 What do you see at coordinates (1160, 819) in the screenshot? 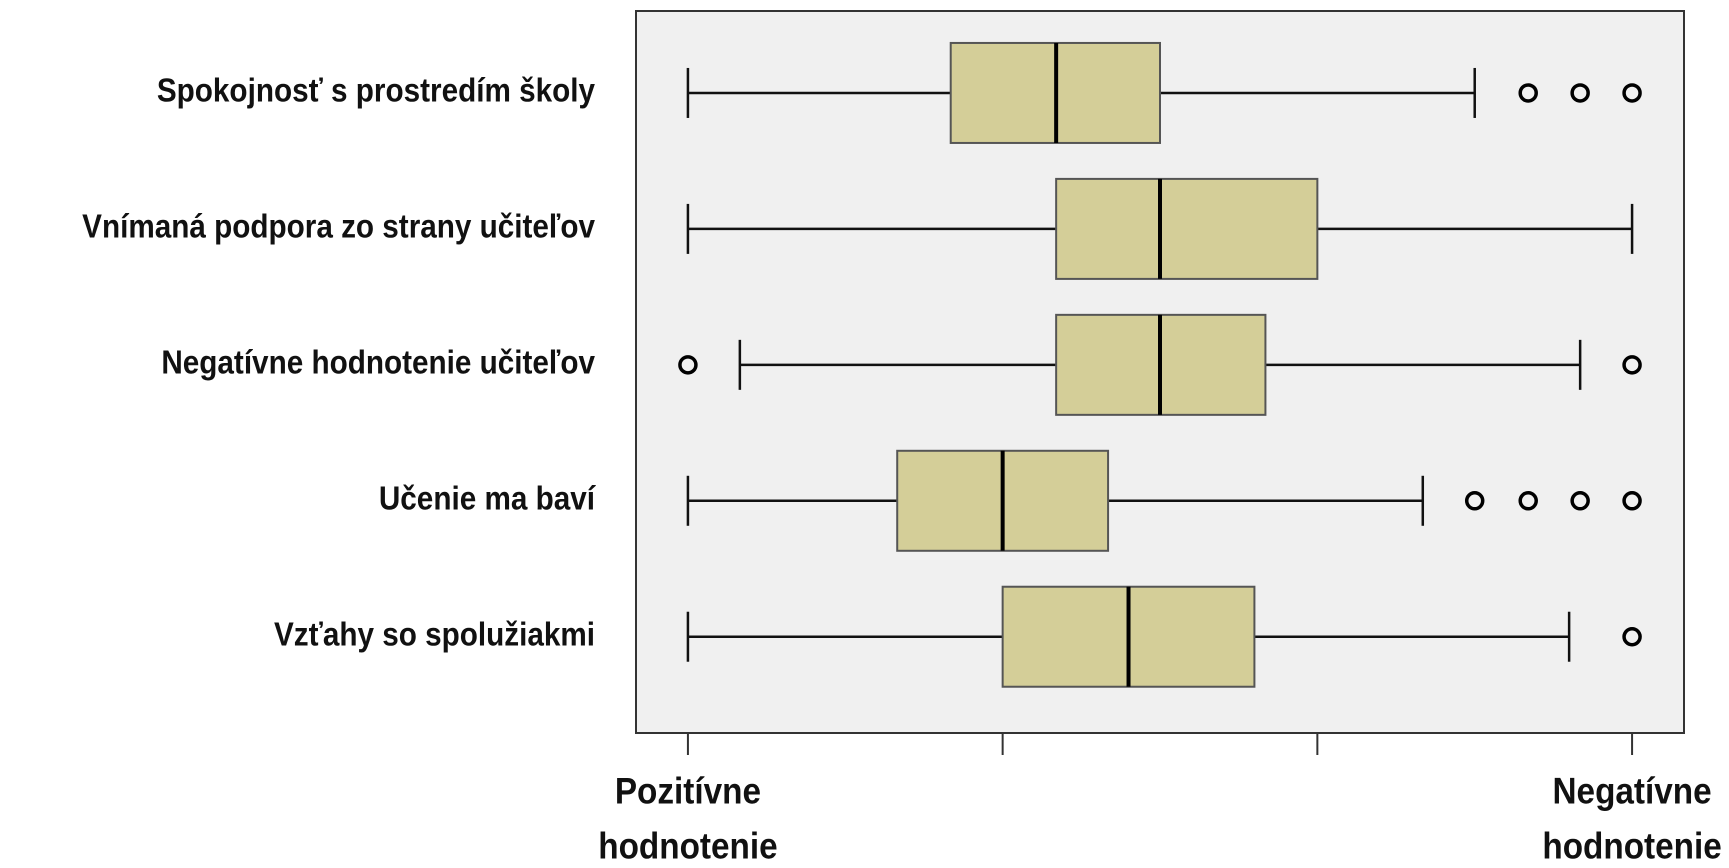
I see `x-end-labels: Pozitívne hodnotenie Negatívne hodnotenie` at bounding box center [1160, 819].